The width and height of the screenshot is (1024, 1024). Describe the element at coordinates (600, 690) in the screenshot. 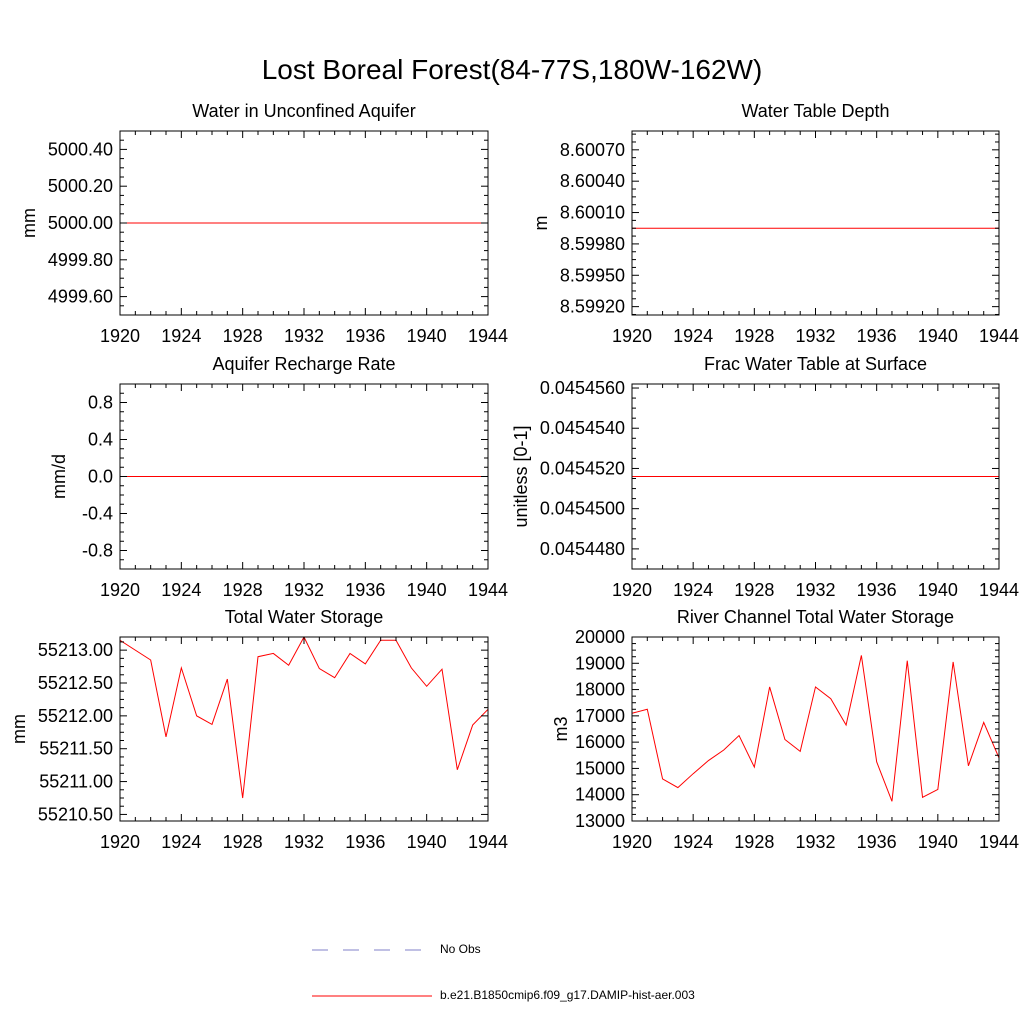

I see `y-tick-label: 18000` at that location.